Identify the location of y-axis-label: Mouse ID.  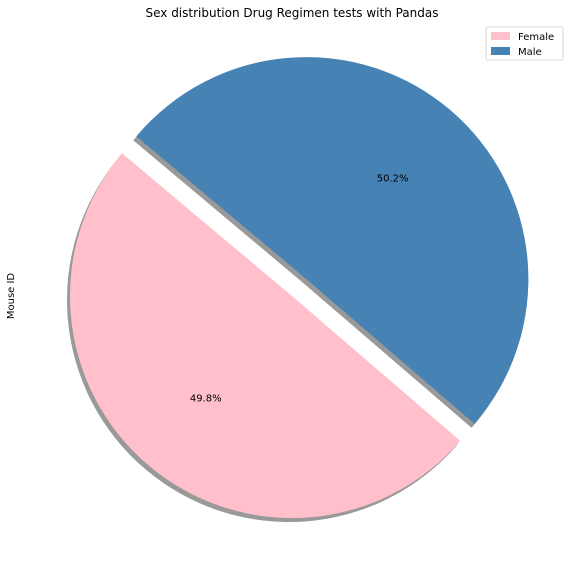
(11, 296).